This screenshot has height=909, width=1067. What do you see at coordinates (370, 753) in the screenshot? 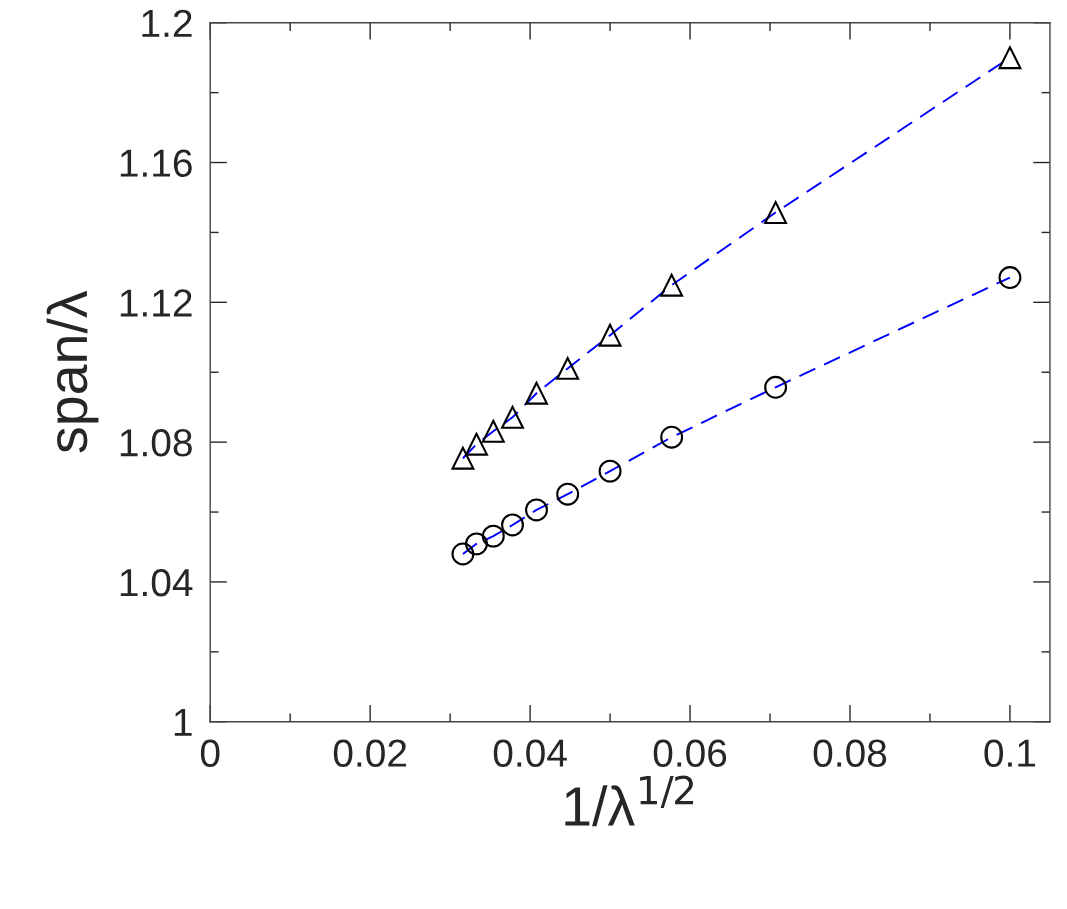
I see `x-tick-label: 0.02` at bounding box center [370, 753].